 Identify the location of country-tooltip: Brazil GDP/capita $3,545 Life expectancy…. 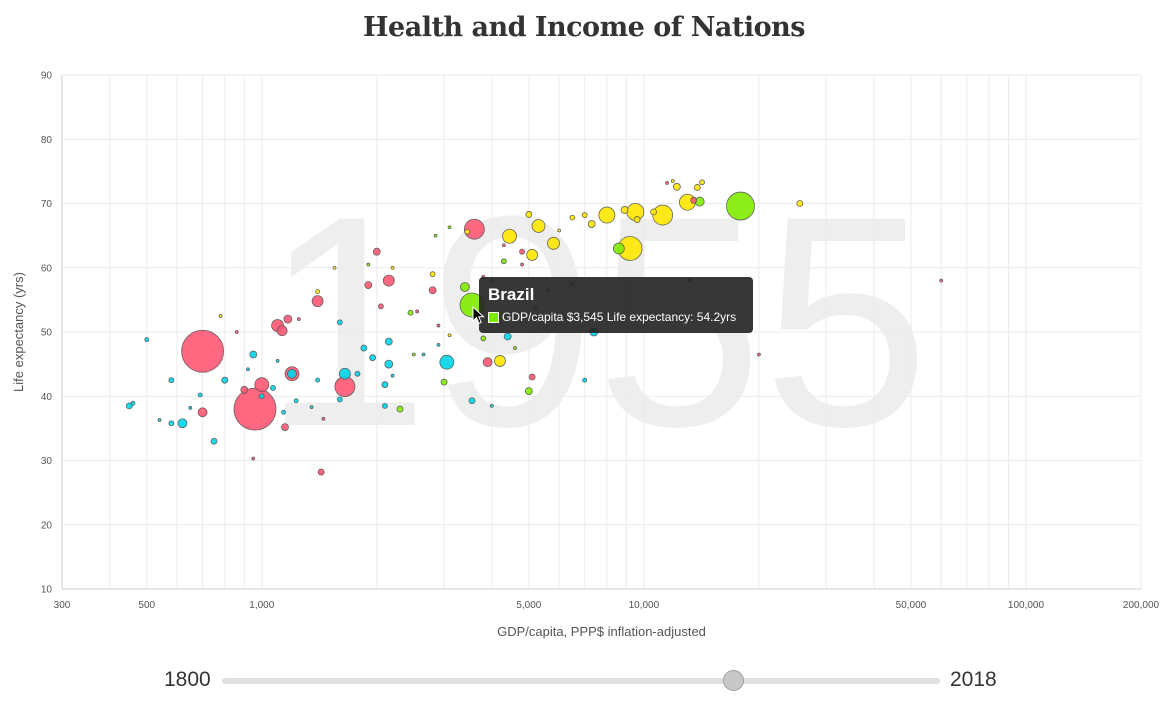
(616, 305).